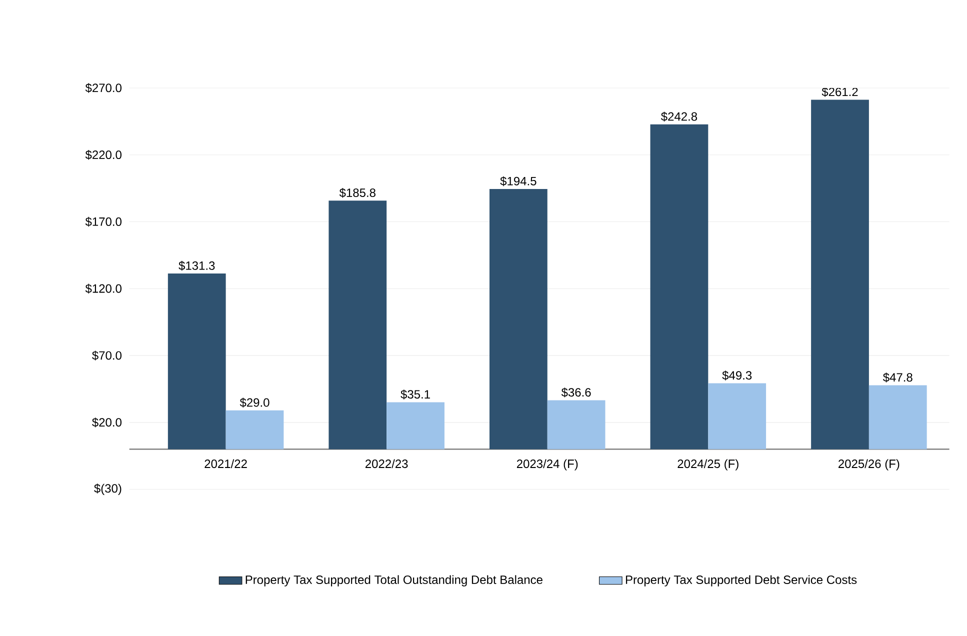  I want to click on x-tick-label: 2025/26 (F), so click(869, 464).